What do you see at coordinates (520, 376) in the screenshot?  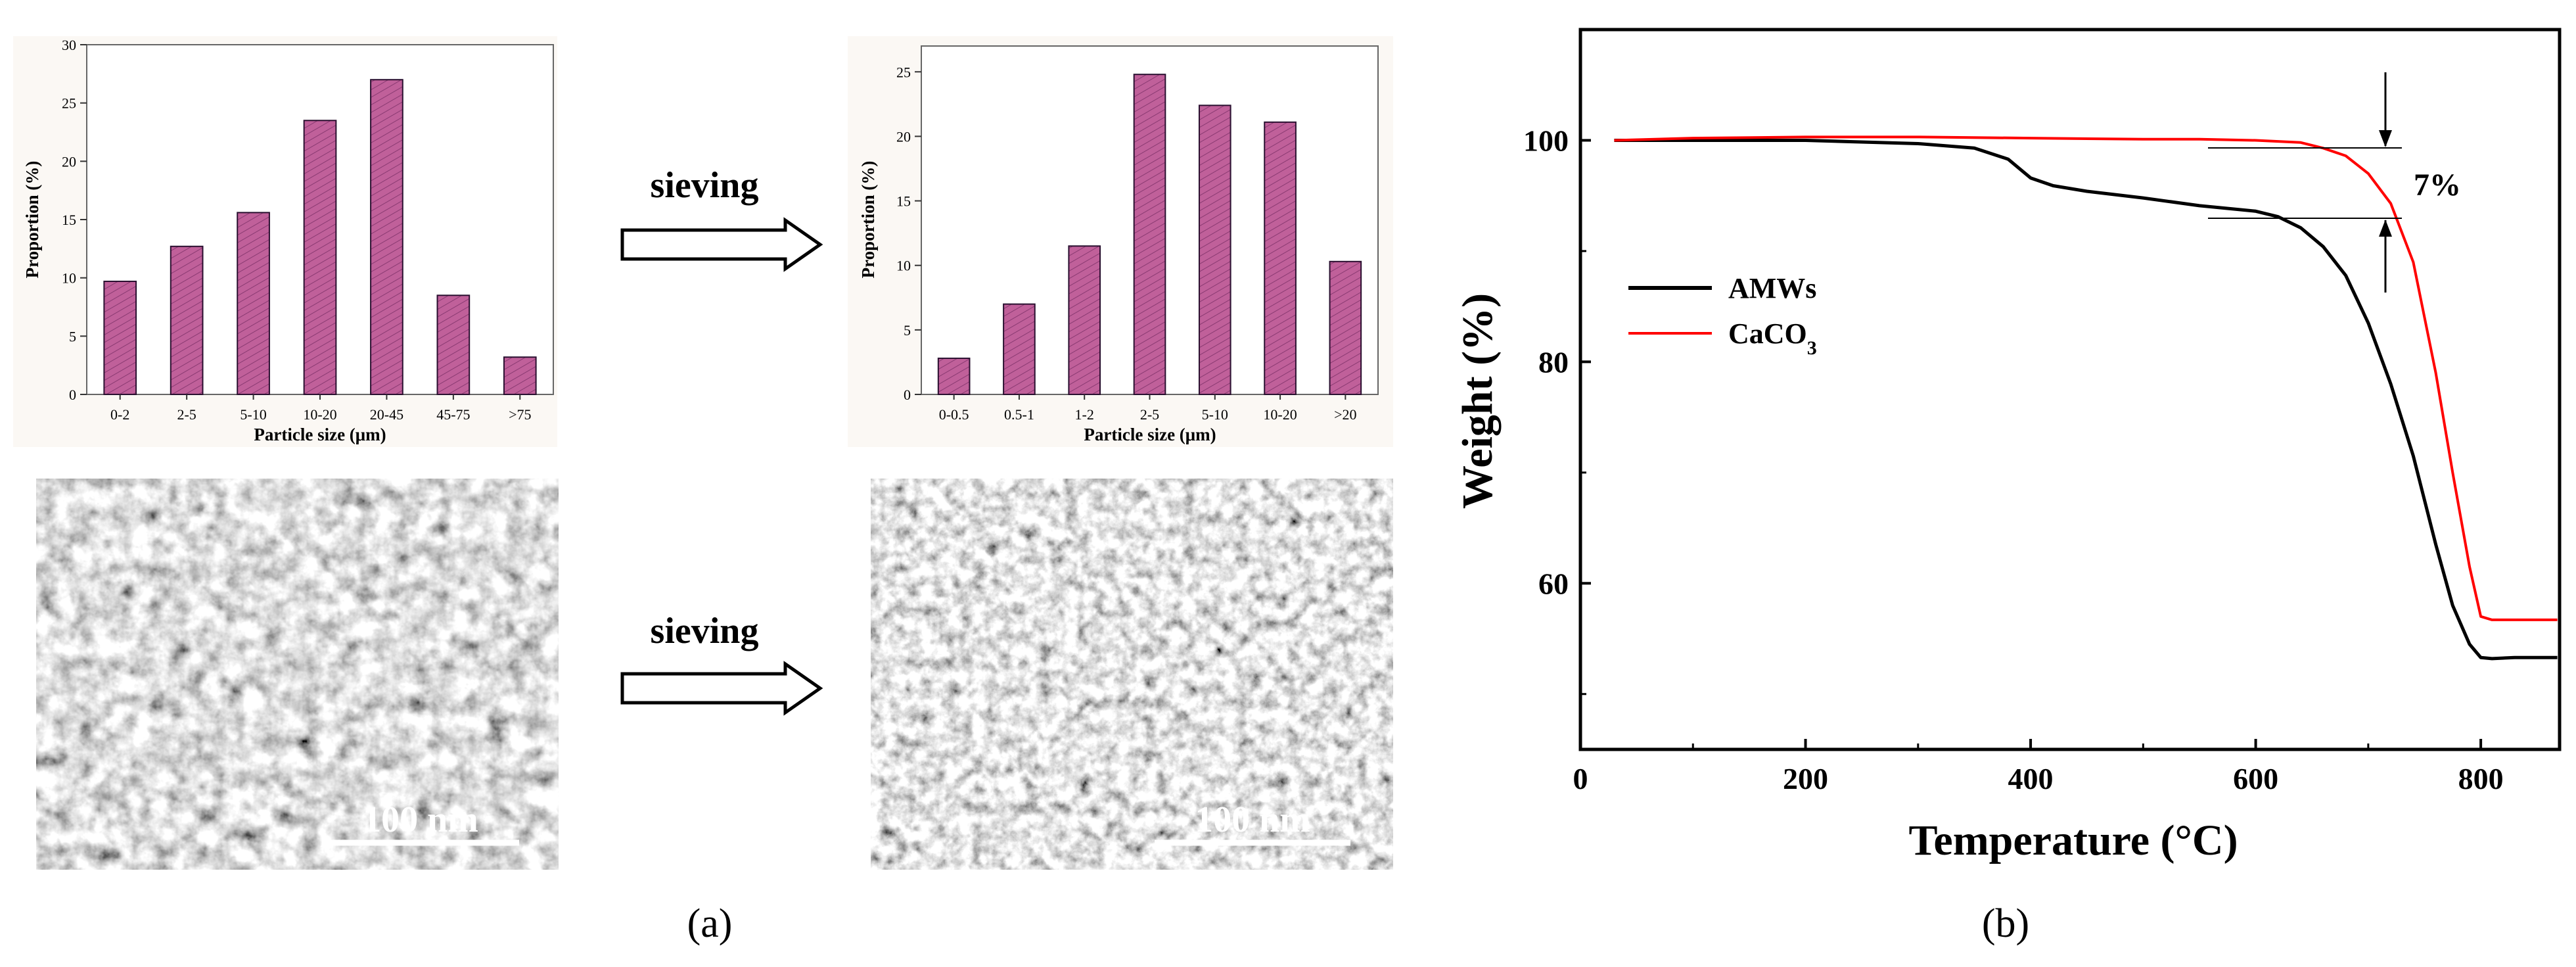 I see `bar->75` at bounding box center [520, 376].